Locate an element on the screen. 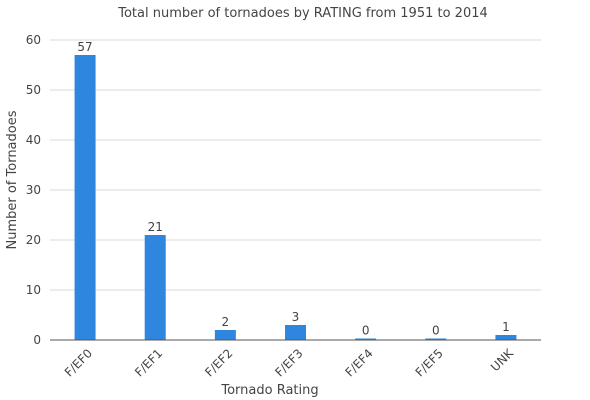 The width and height of the screenshot is (590, 400). bar-f-ef0 is located at coordinates (85, 197).